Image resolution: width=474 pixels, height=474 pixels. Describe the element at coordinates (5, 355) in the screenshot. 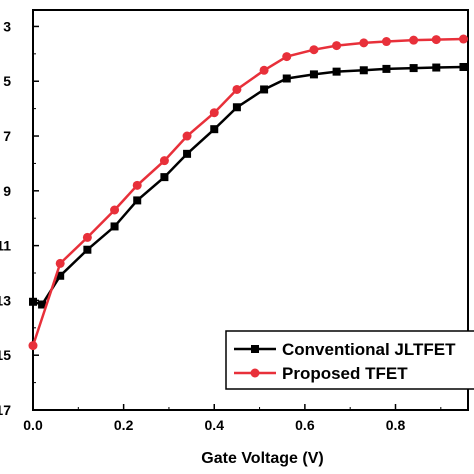

I see `y-tick-label: 15` at that location.